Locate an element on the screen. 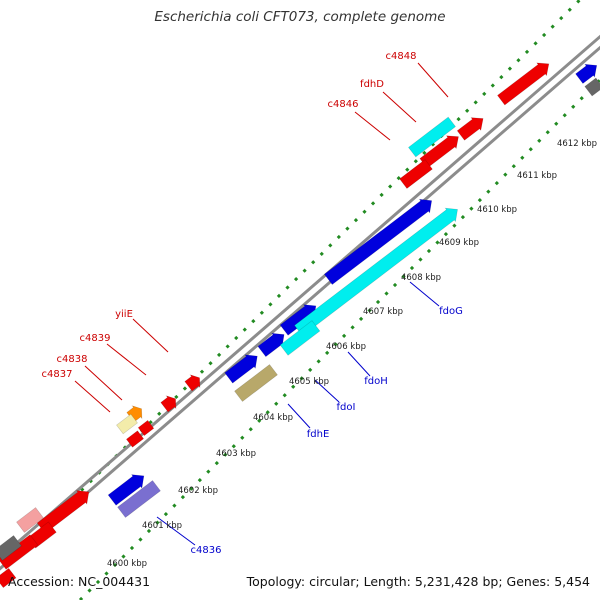  gene-yiiE is located at coordinates (192, 383).